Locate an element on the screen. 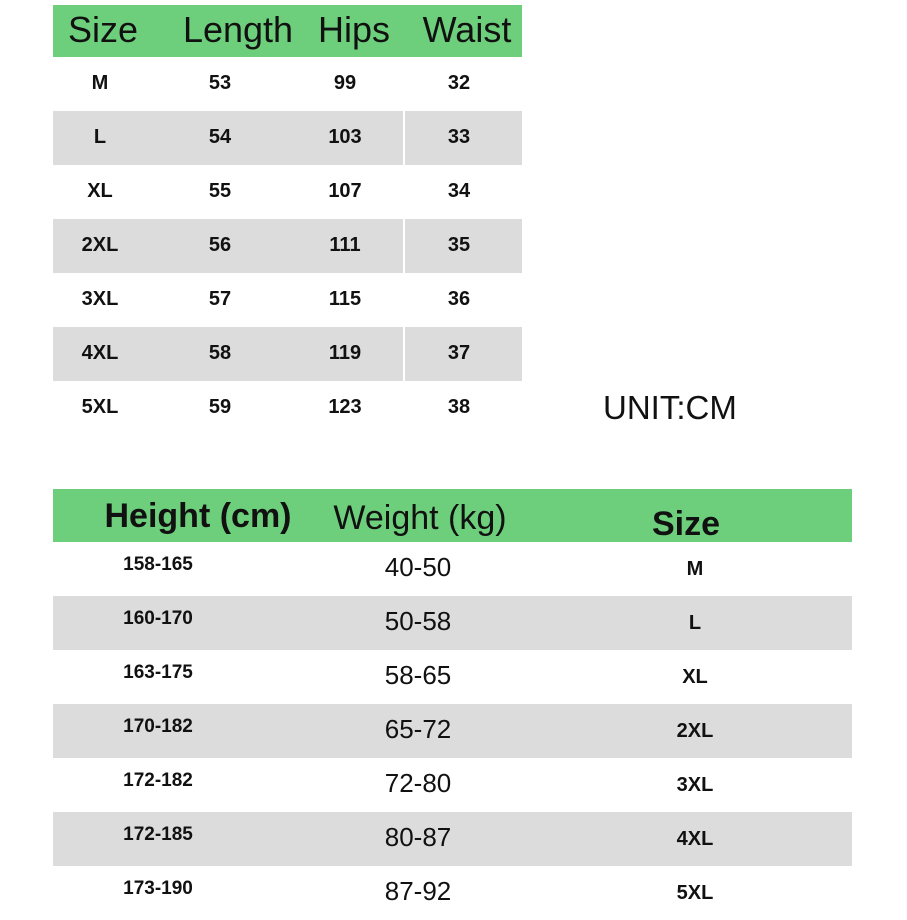 The height and width of the screenshot is (920, 907). table-row: L 54 103 33 is located at coordinates (287, 138).